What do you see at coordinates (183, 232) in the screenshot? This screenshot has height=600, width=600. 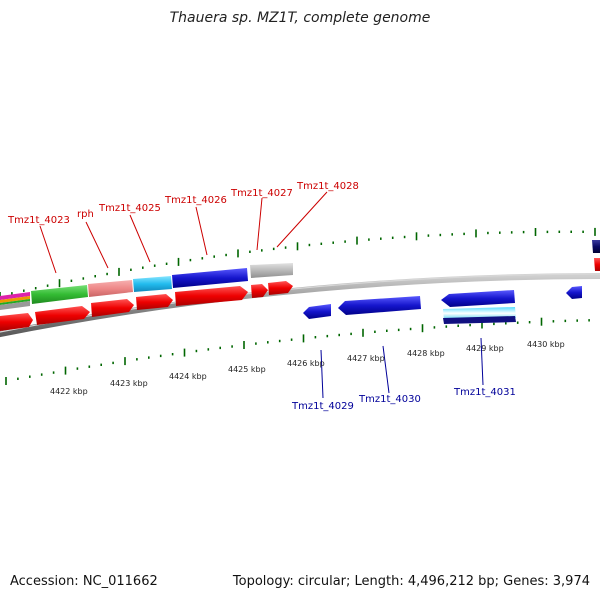 I see `forward-leader-lines` at bounding box center [183, 232].